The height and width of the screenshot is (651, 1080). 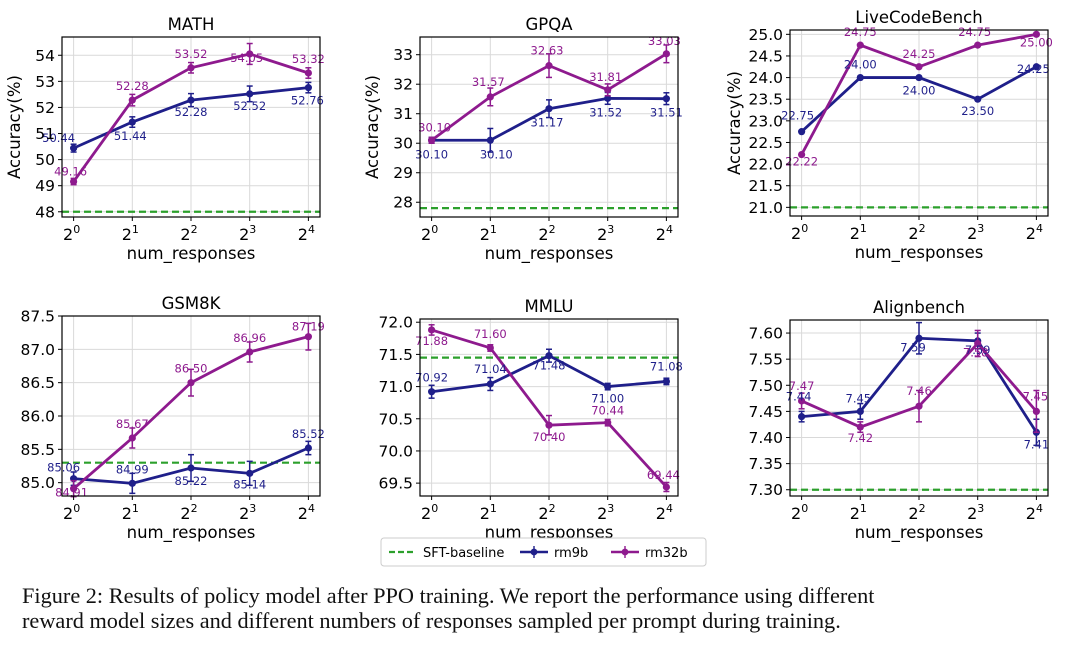 I want to click on data-label-rm9b: 31.52, so click(x=605, y=112).